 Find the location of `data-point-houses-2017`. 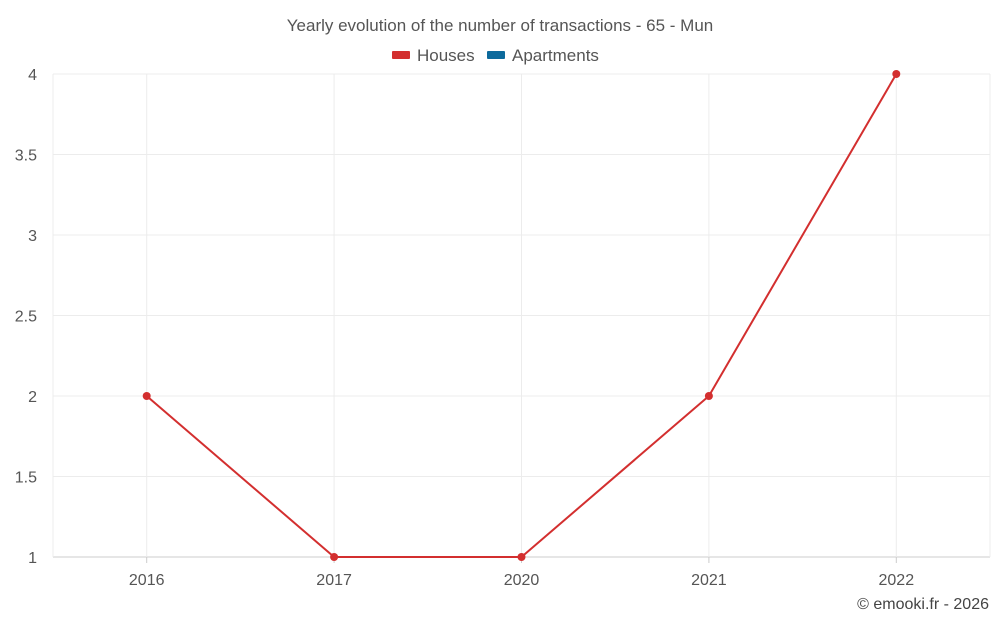

data-point-houses-2017 is located at coordinates (334, 557).